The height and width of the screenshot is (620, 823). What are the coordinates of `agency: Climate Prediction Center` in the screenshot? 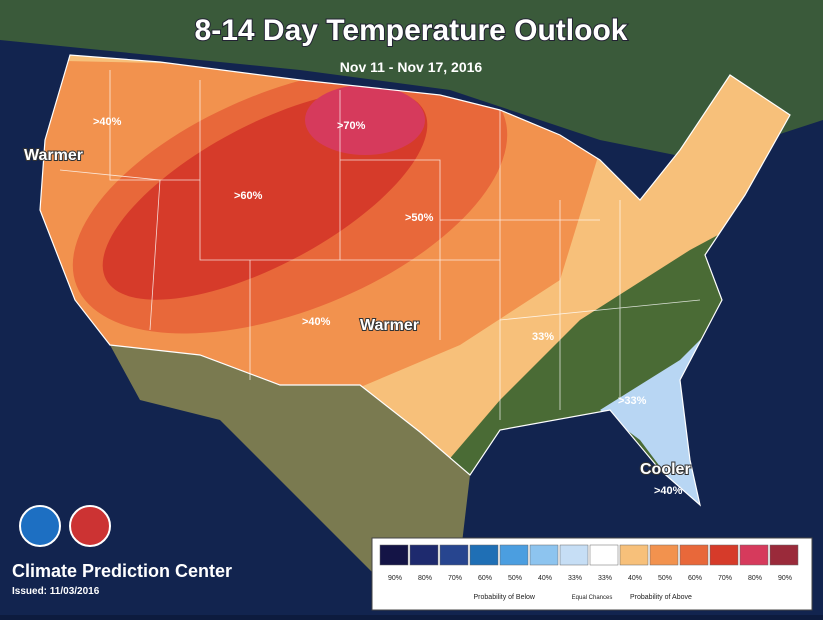 It's located at (122, 571).